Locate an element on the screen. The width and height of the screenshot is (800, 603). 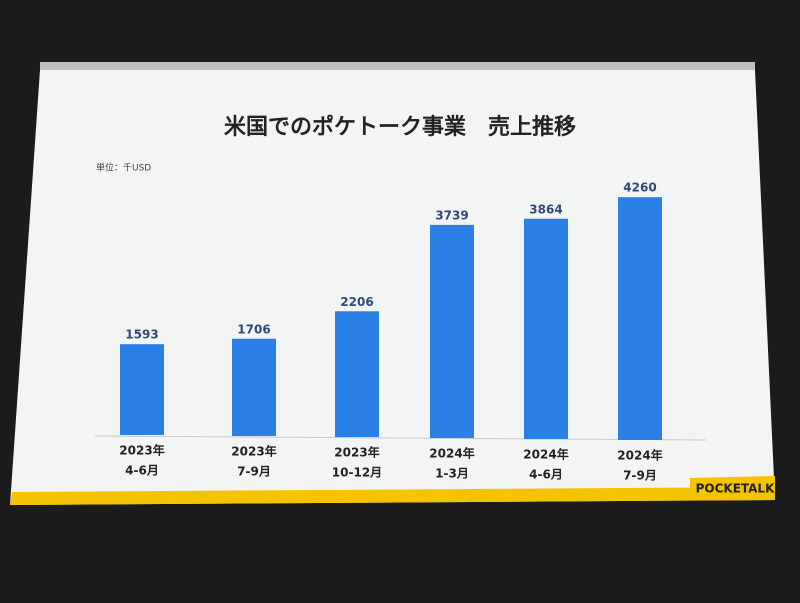
value-label: 4260 is located at coordinates (639, 188).